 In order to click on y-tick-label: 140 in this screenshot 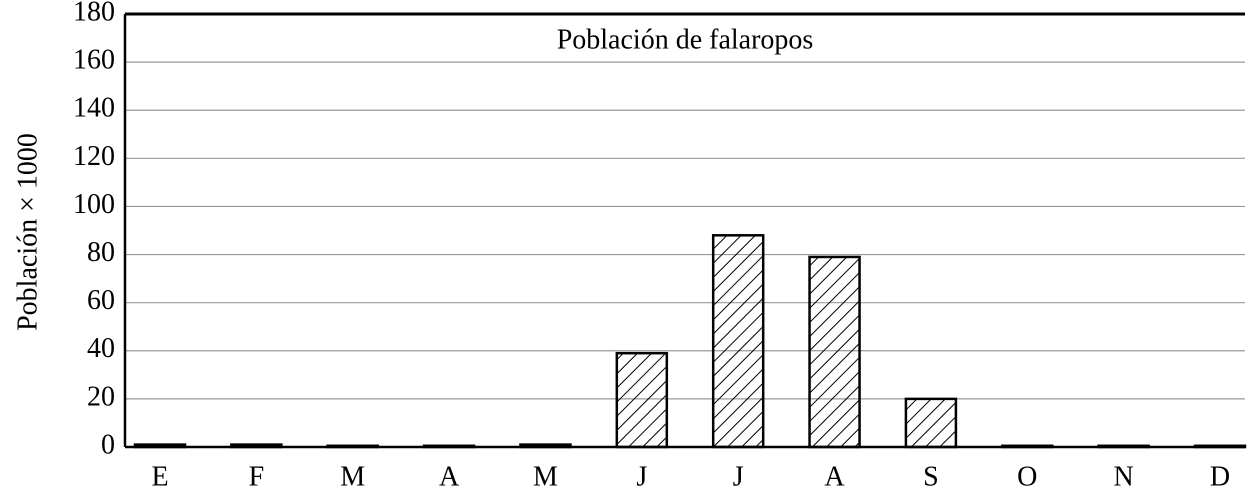, I will do `click(94, 108)`.